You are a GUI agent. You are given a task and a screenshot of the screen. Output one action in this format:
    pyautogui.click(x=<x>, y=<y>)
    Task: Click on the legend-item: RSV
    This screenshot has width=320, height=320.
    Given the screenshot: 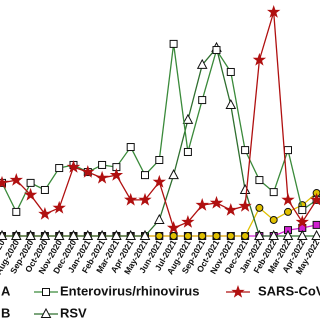 What is the action you would take?
    pyautogui.click(x=60, y=312)
    